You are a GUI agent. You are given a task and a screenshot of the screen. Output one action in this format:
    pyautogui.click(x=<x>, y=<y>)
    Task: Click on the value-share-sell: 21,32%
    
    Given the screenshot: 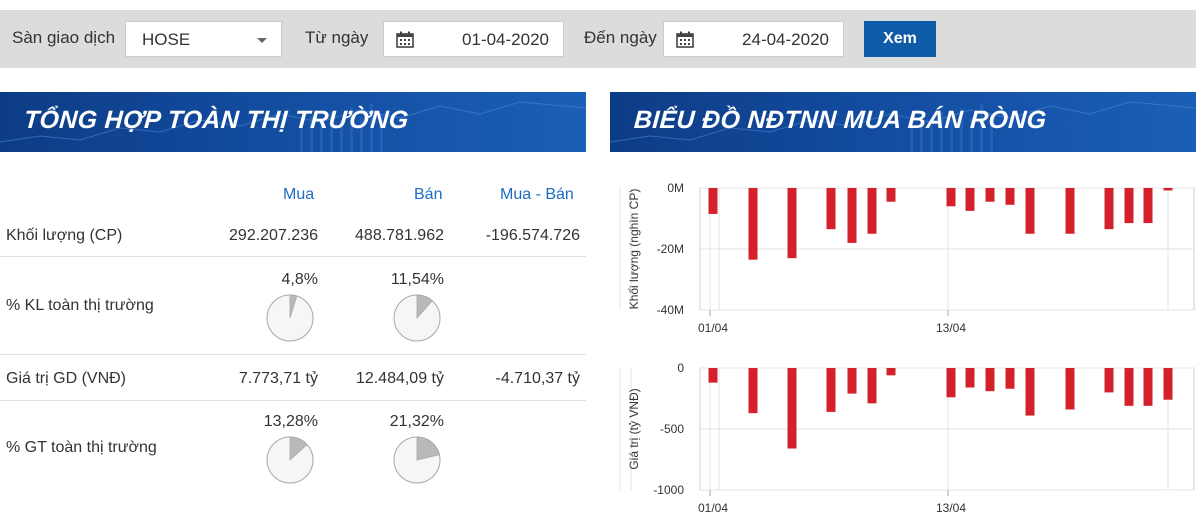 What is the action you would take?
    pyautogui.click(x=416, y=421)
    